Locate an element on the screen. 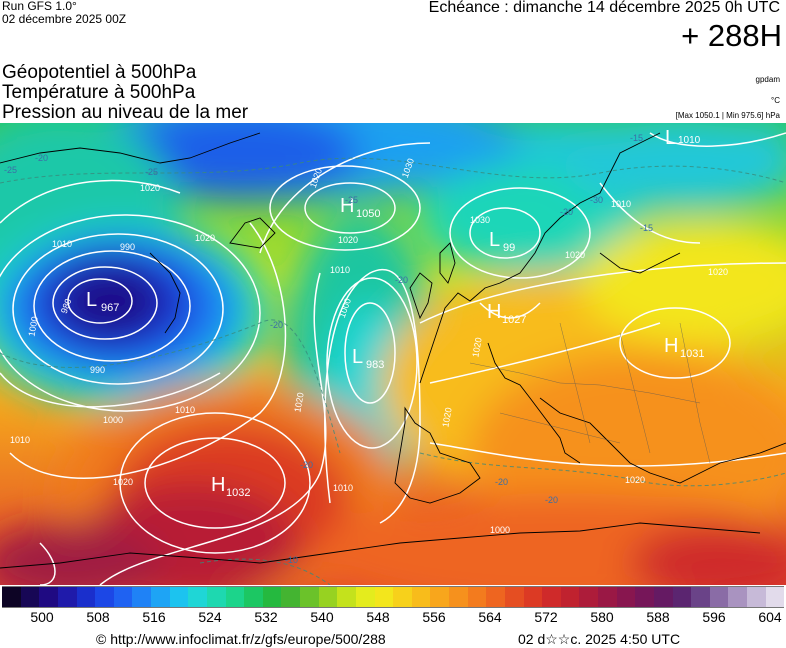 The image size is (786, 648). color-scale-cell: #1f62f2 is located at coordinates (123, 597).